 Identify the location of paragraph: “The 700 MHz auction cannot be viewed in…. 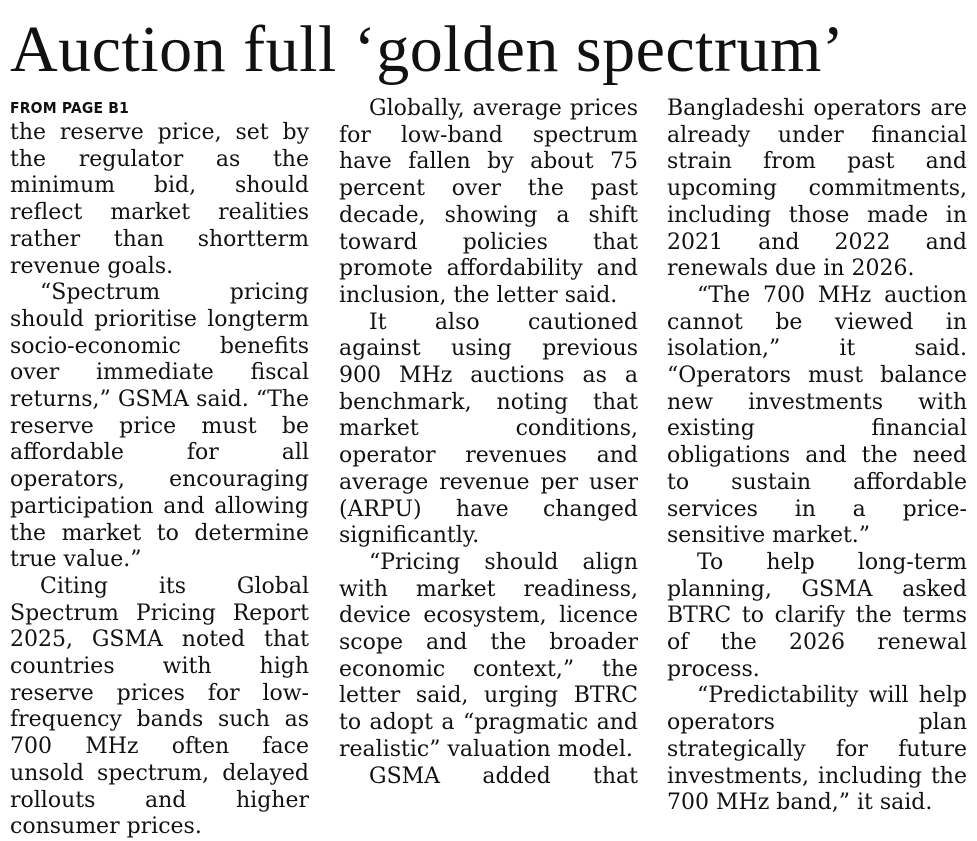
(817, 415).